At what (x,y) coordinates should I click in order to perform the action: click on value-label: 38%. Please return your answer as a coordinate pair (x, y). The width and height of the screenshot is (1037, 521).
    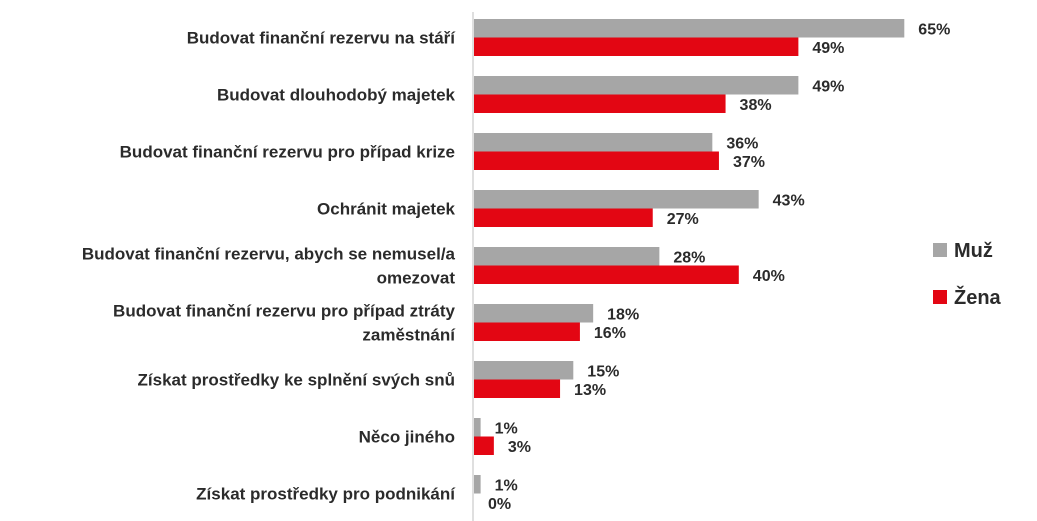
    Looking at the image, I should click on (756, 105).